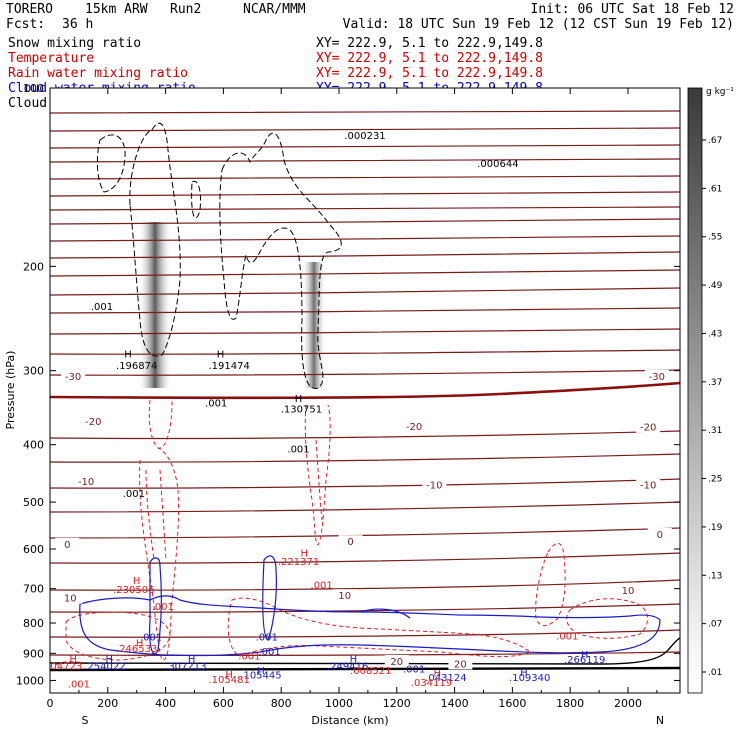  What do you see at coordinates (260, 676) in the screenshot?
I see `contour-annotation: .105445` at bounding box center [260, 676].